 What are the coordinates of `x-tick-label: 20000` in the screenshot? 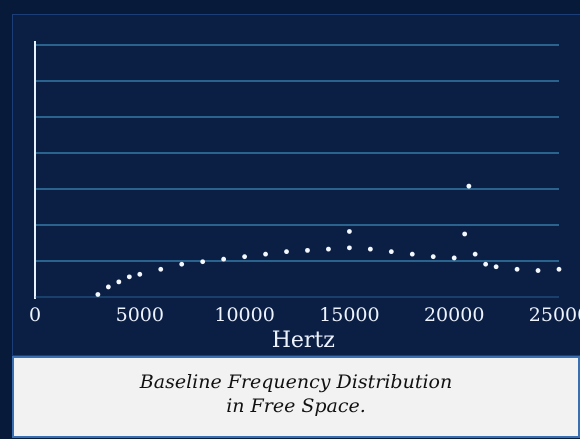 It's located at (454, 315).